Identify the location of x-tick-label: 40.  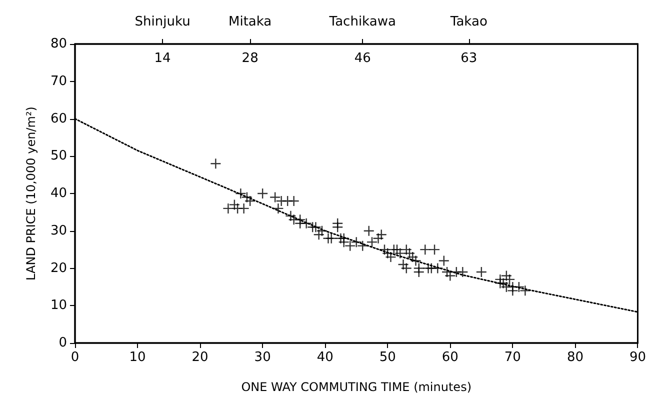
(325, 357).